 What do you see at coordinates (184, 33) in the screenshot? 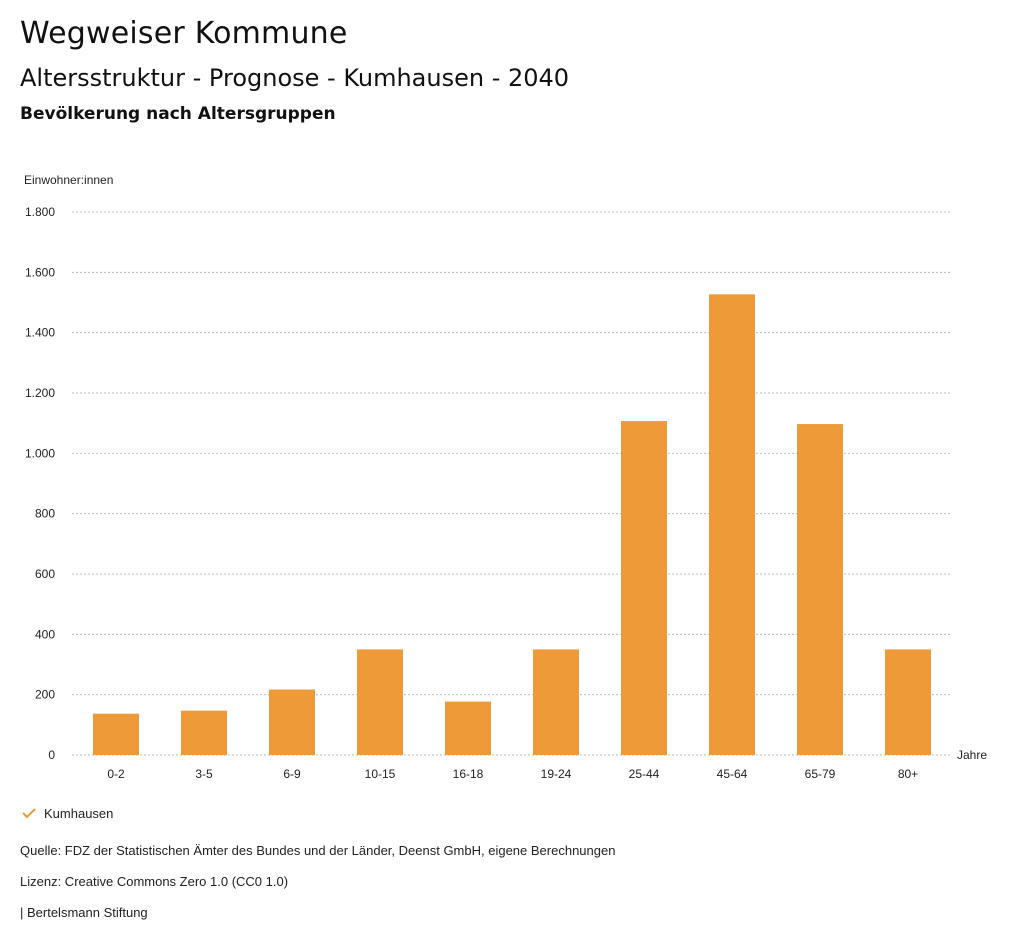
I see `page-title: Wegweiser Kommune` at bounding box center [184, 33].